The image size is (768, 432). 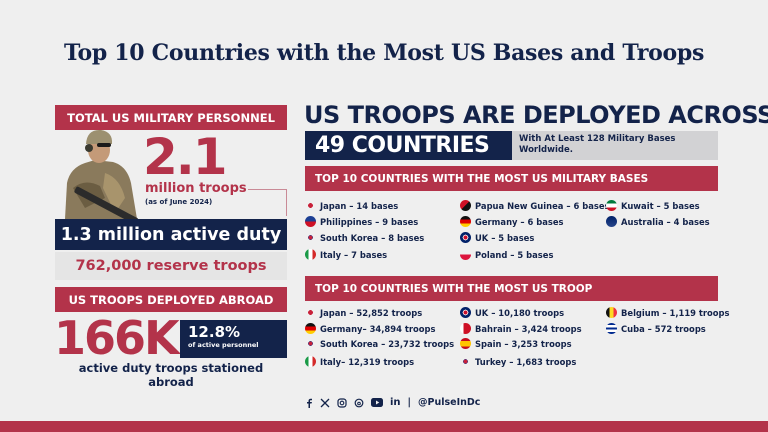 What do you see at coordinates (523, 343) in the screenshot?
I see `list-item-label: Spain – 3,253 troops` at bounding box center [523, 343].